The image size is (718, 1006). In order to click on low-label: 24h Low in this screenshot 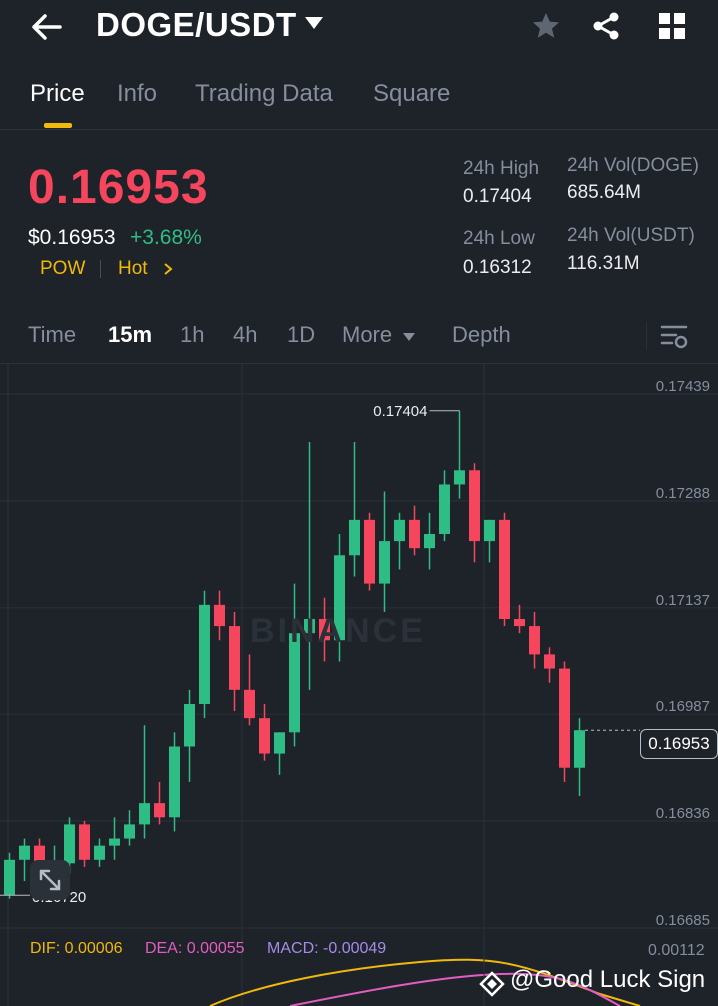, I will do `click(499, 238)`.